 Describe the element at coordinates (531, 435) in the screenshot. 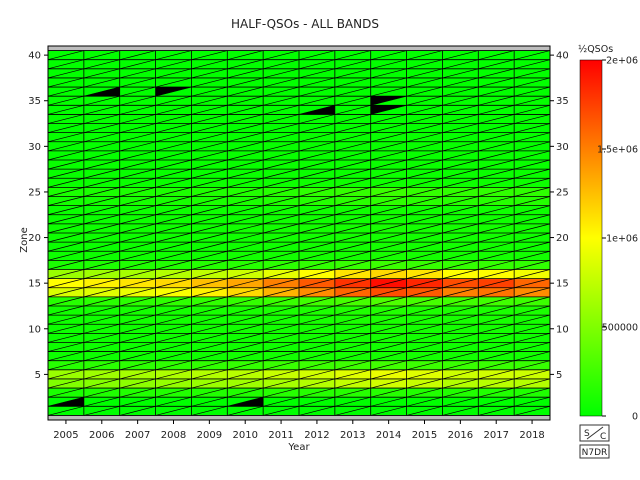

I see `x-tick-label: 2018` at that location.